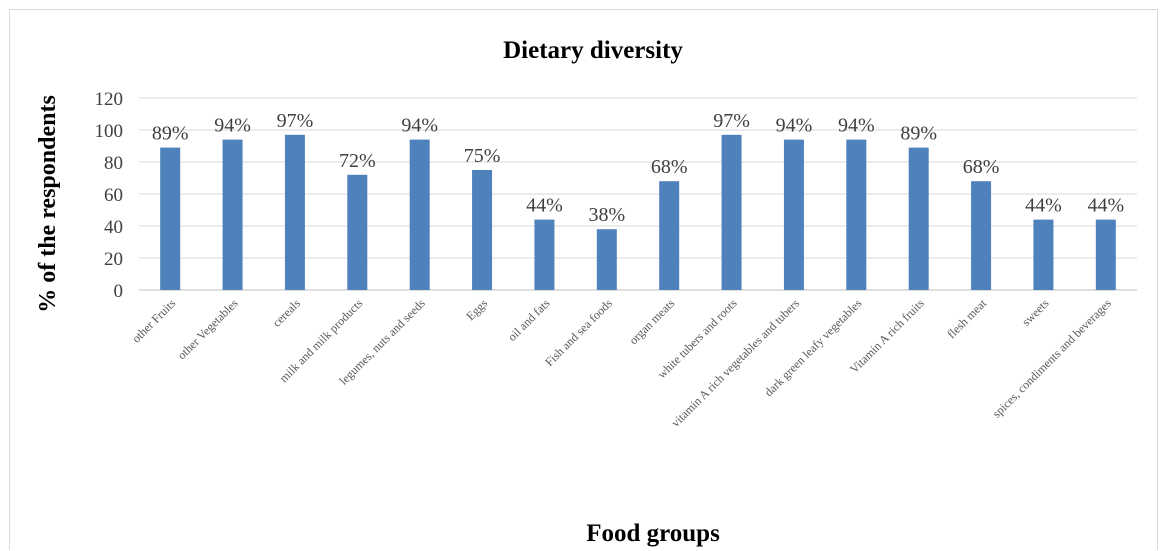 This screenshot has width=1166, height=551. I want to click on x-tick-label: cereals, so click(287, 313).